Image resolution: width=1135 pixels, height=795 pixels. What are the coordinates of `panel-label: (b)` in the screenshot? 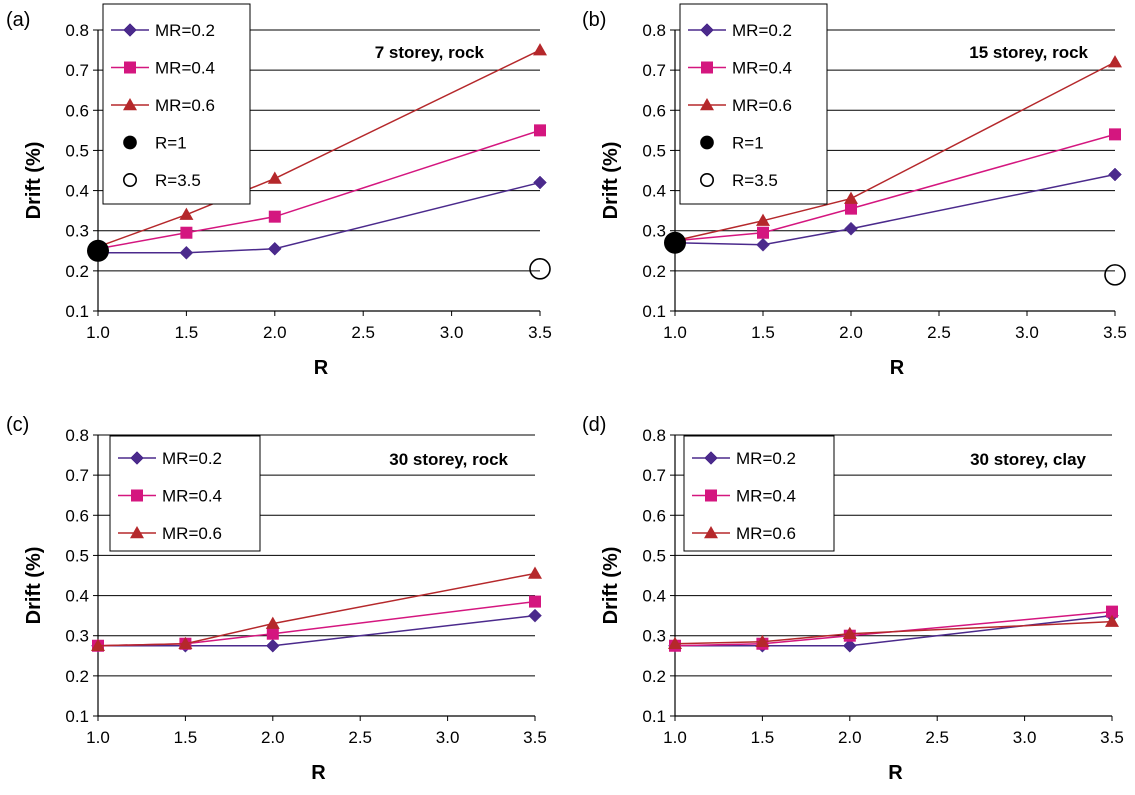 It's located at (594, 20).